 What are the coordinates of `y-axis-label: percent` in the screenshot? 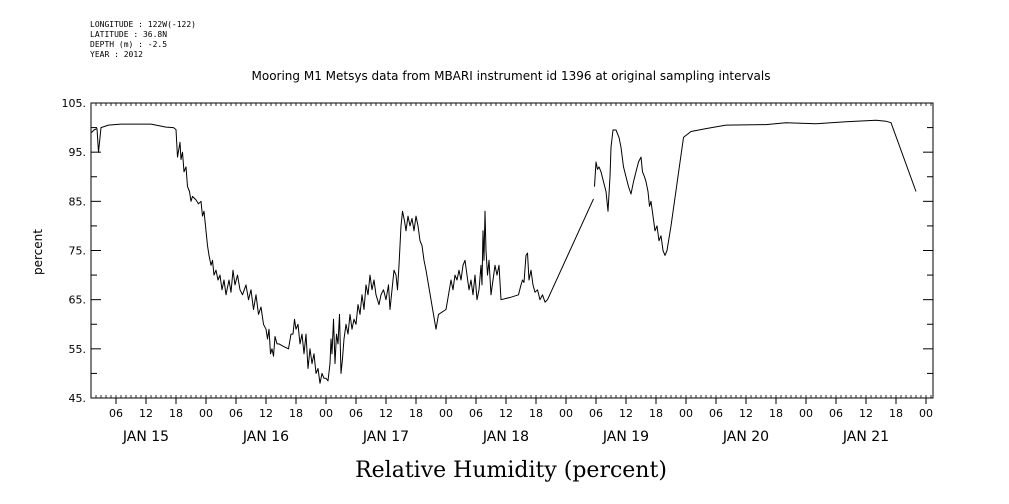 It's located at (38, 252).